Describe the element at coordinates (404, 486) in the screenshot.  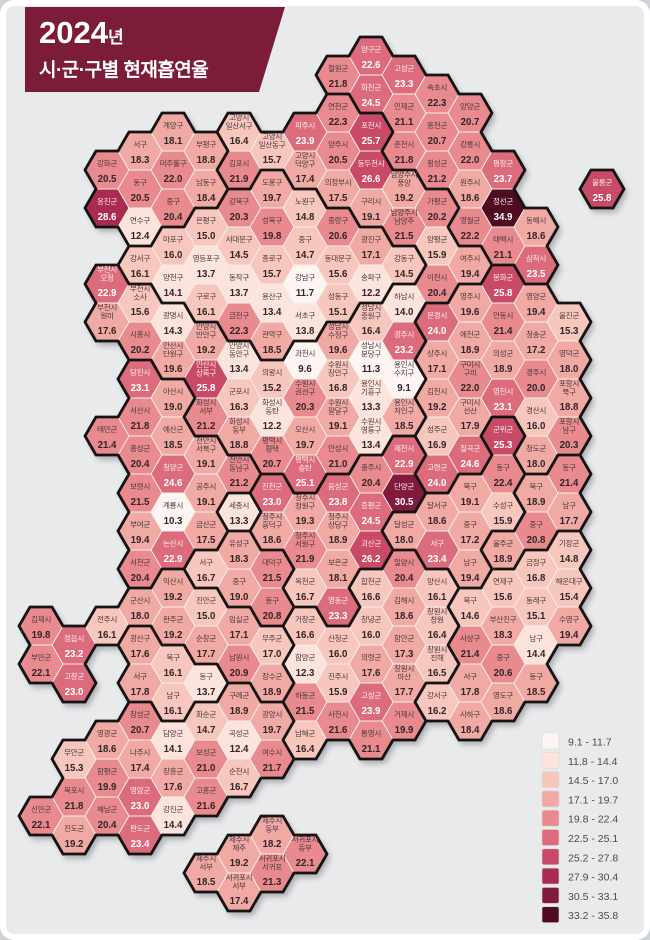
I see `svg-text: 단양군` at that location.